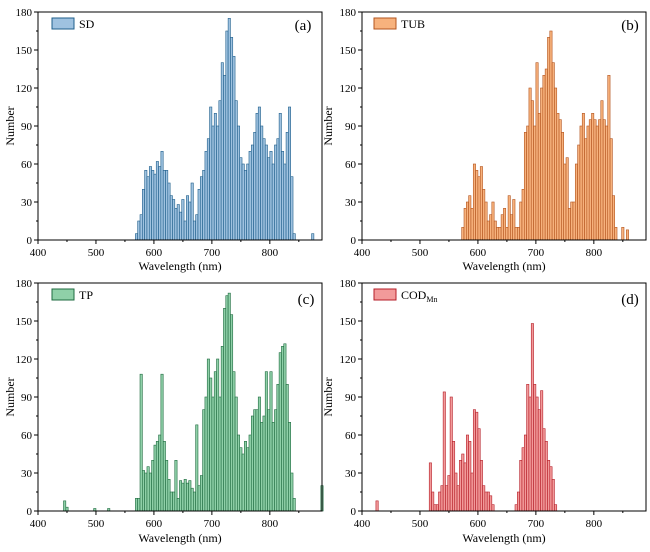 The width and height of the screenshot is (650, 552). Describe the element at coordinates (96, 524) in the screenshot. I see `x-tick-label-c-500: 500` at that location.